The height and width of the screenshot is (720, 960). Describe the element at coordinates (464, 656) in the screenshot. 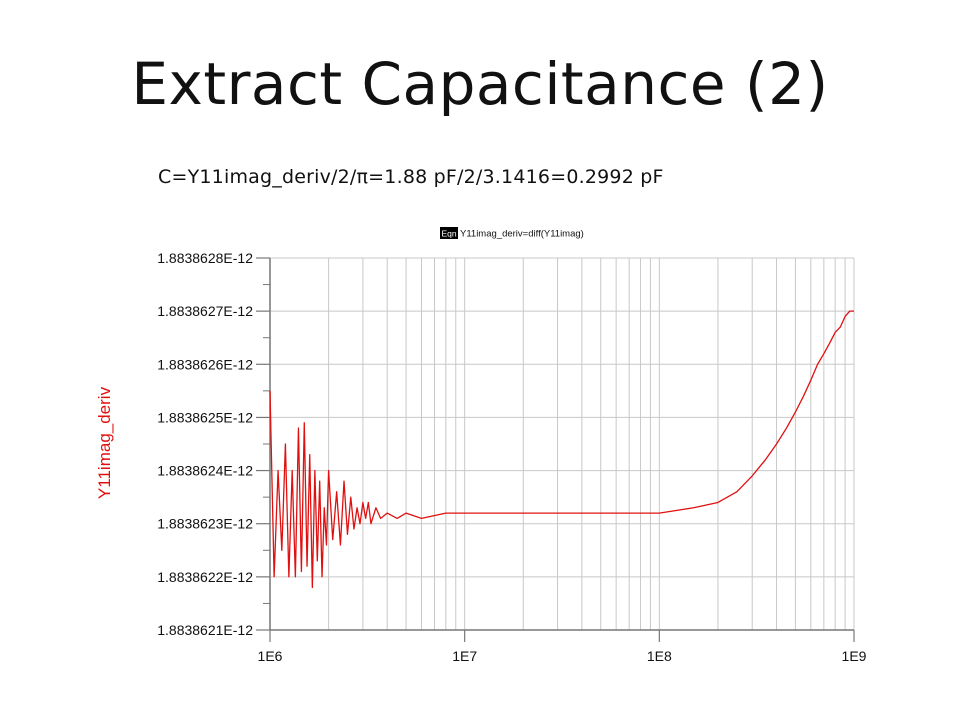

I see `x-tick-label: 1E7` at that location.